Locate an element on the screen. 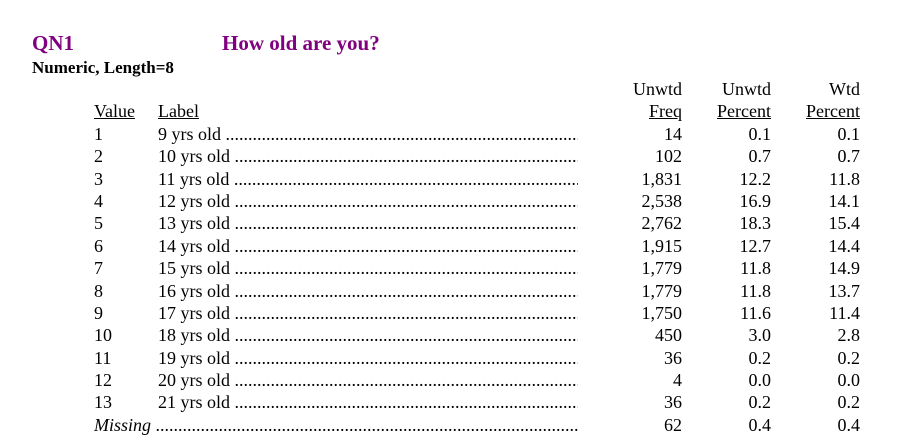 Image resolution: width=906 pixels, height=446 pixels. missing-wtd-percent: 0.4 is located at coordinates (849, 424).